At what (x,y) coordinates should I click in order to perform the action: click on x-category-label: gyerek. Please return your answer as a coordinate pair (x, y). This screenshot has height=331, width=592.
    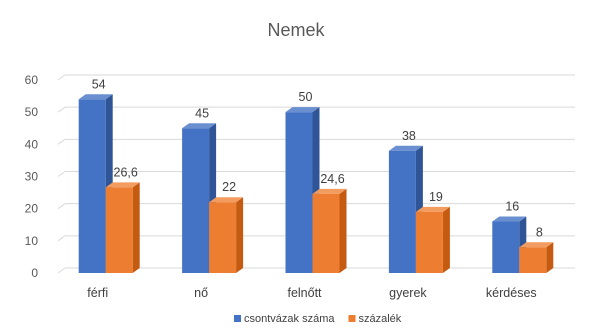
    Looking at the image, I should click on (408, 293).